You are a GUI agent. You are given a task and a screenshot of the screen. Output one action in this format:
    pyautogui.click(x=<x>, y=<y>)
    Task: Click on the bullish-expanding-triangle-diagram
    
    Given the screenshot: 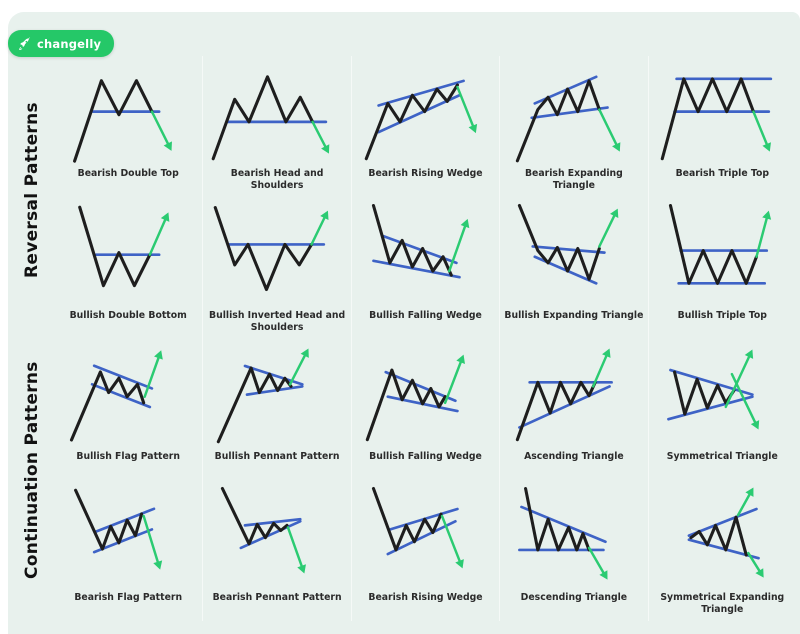 What is the action you would take?
    pyautogui.click(x=568, y=244)
    